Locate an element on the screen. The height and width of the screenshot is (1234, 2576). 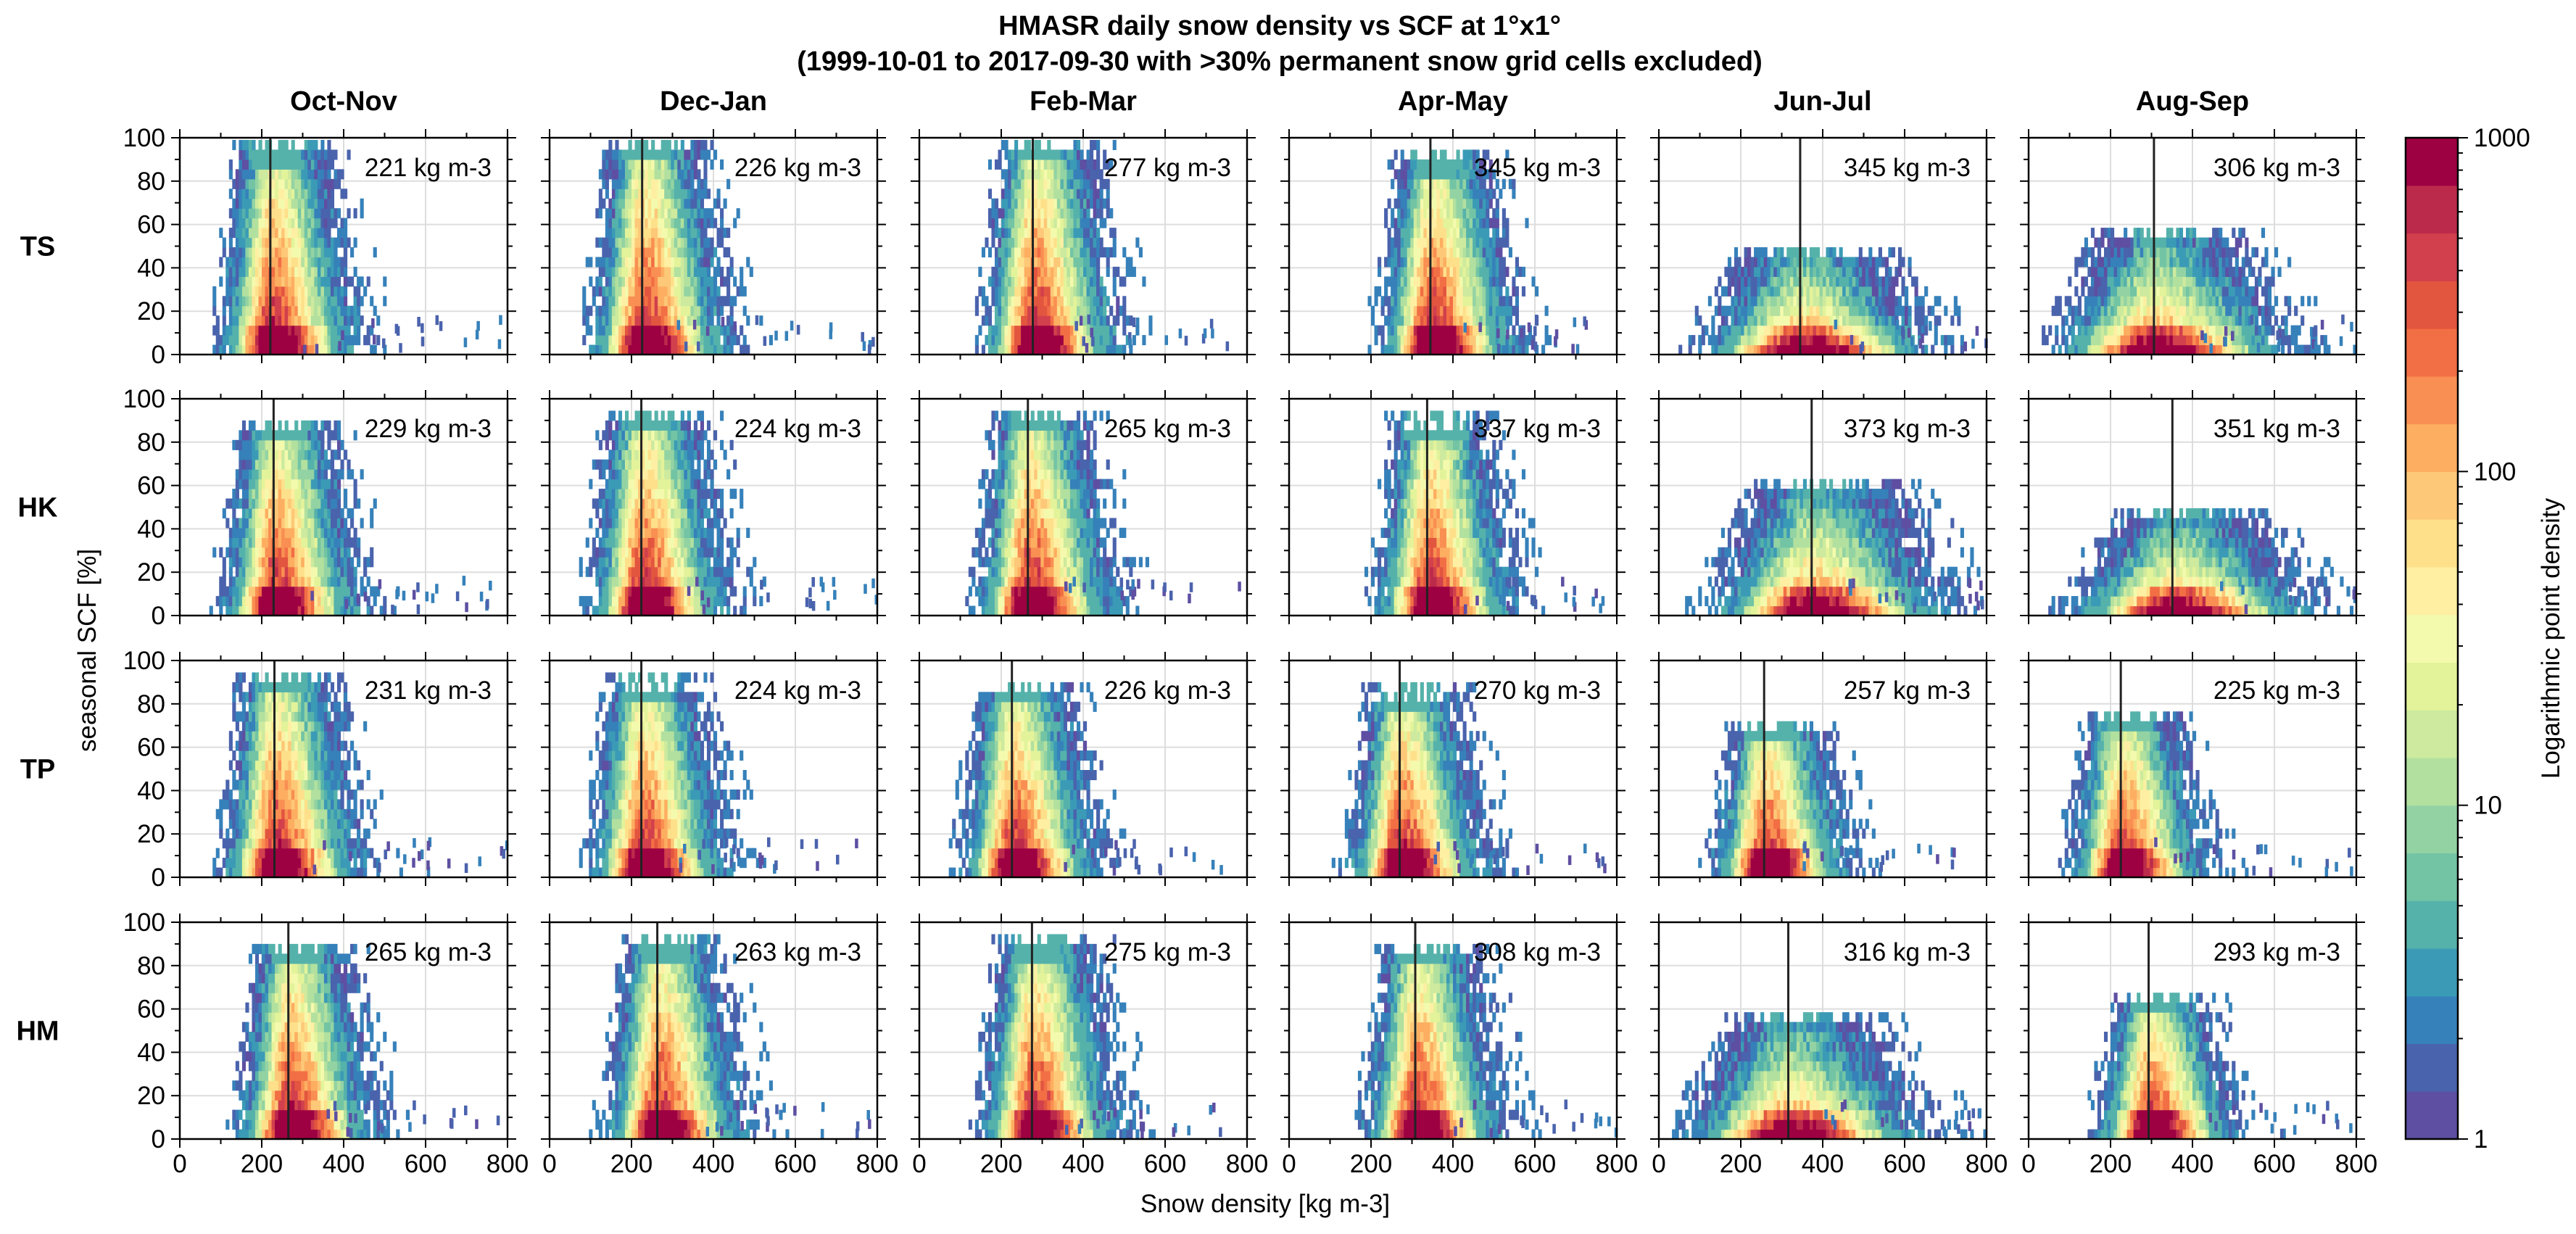
column-title: Feb-Mar is located at coordinates (1083, 101).